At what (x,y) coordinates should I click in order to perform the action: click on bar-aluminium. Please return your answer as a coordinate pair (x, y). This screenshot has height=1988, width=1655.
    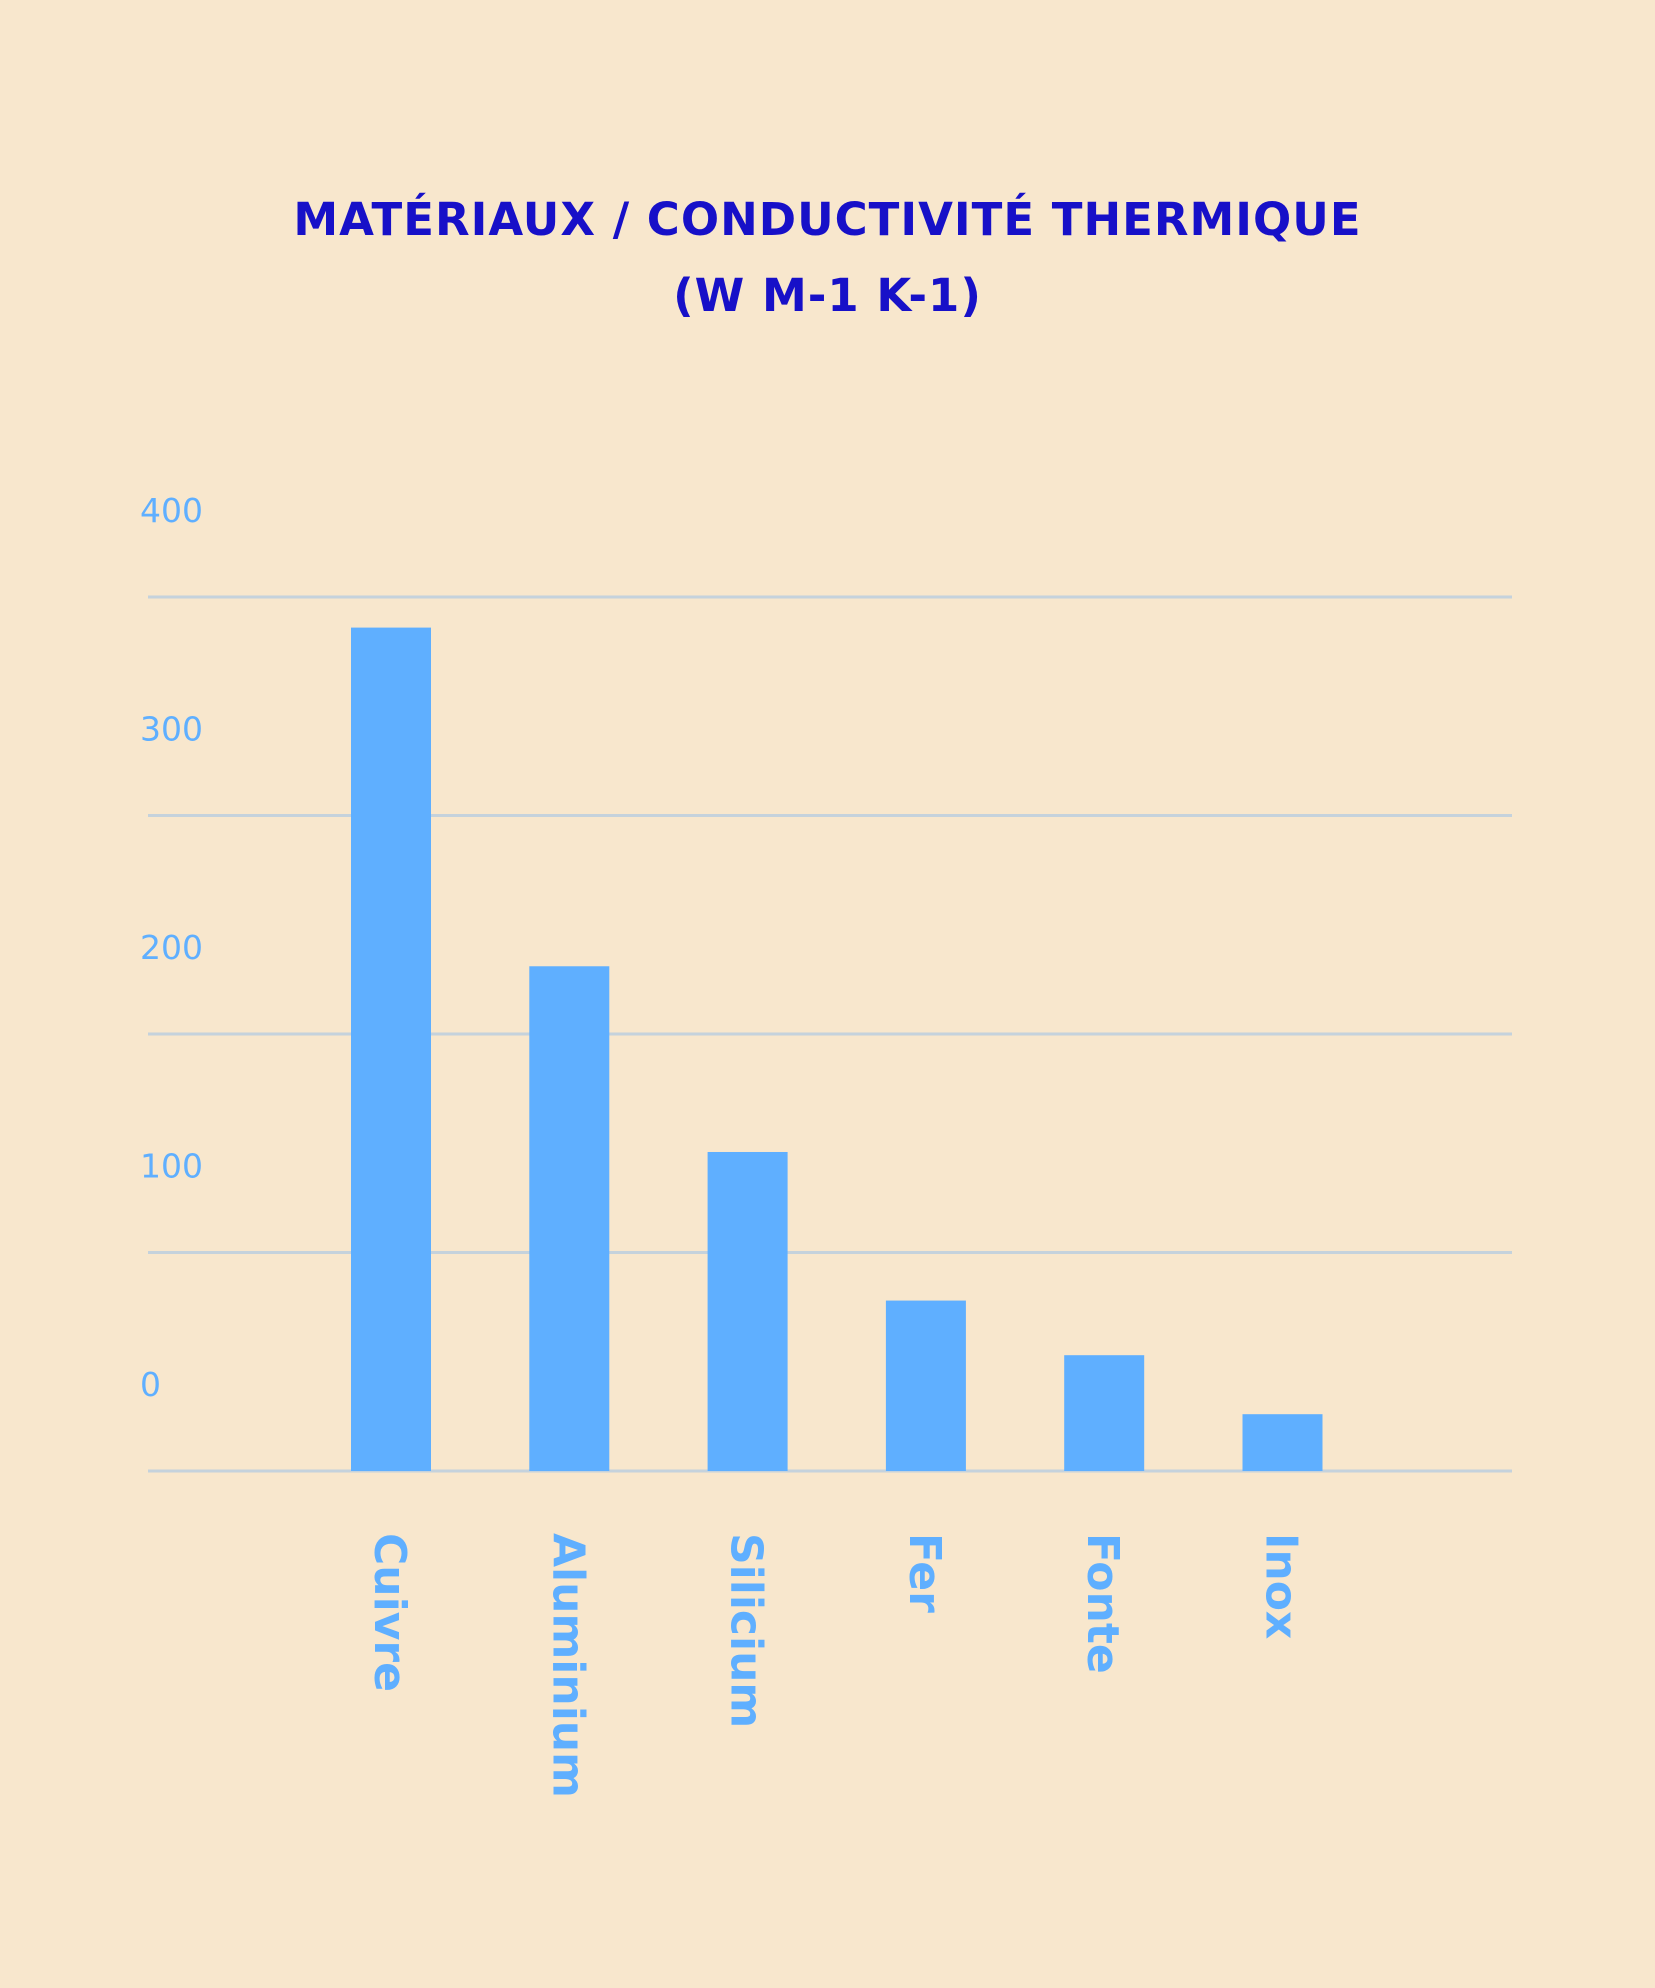
    Looking at the image, I should click on (569, 1218).